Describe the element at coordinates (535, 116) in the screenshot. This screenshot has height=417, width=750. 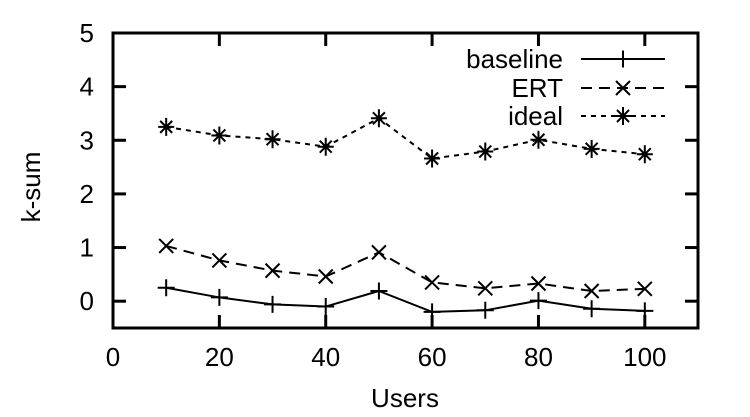
I see `legend-label: ideal` at that location.